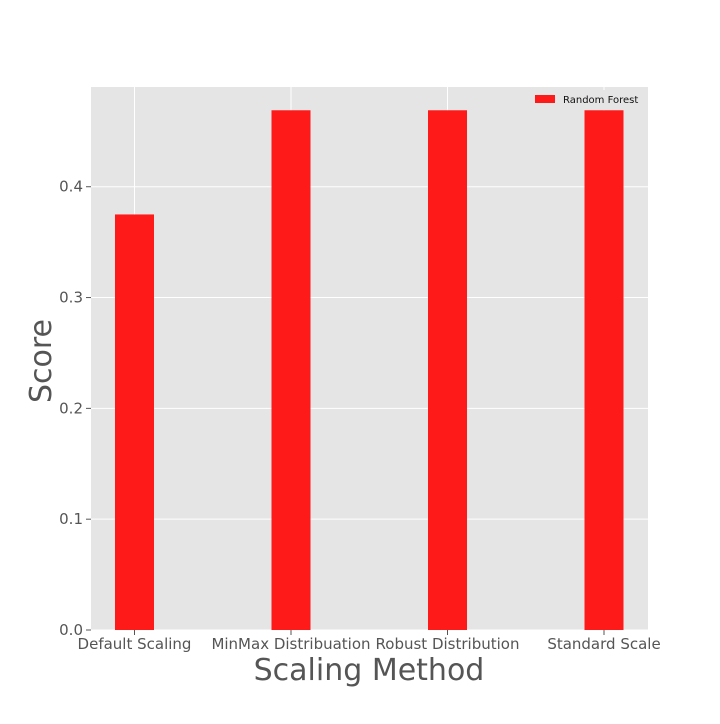  I want to click on y-tick-label: 0.1, so click(71, 519).